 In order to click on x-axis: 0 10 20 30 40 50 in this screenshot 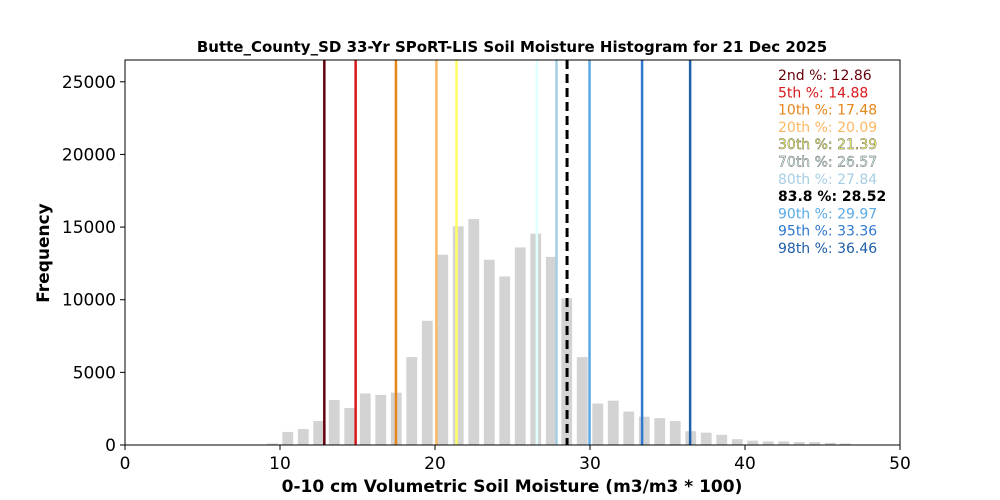, I will do `click(515, 459)`.